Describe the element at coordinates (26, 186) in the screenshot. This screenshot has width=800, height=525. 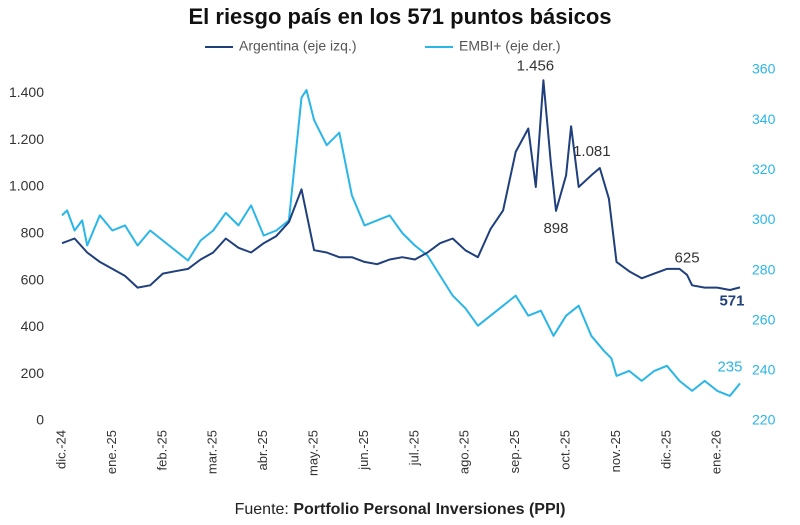
I see `y-tick-label: 1.000` at that location.